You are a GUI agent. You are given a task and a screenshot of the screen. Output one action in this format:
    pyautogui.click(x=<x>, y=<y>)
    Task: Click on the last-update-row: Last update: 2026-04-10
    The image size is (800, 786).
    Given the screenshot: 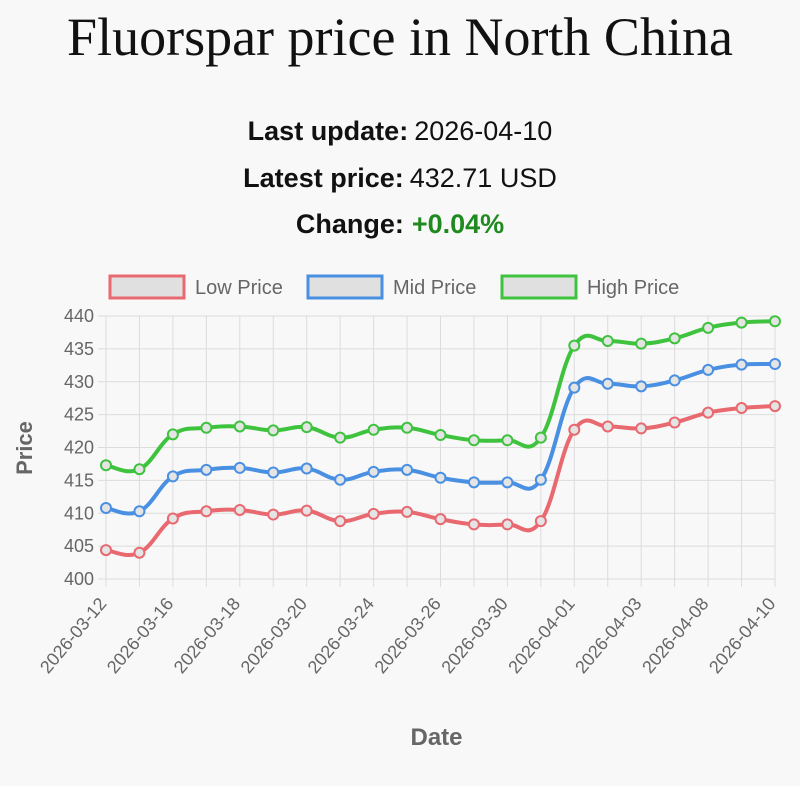 What is the action you would take?
    pyautogui.click(x=400, y=131)
    